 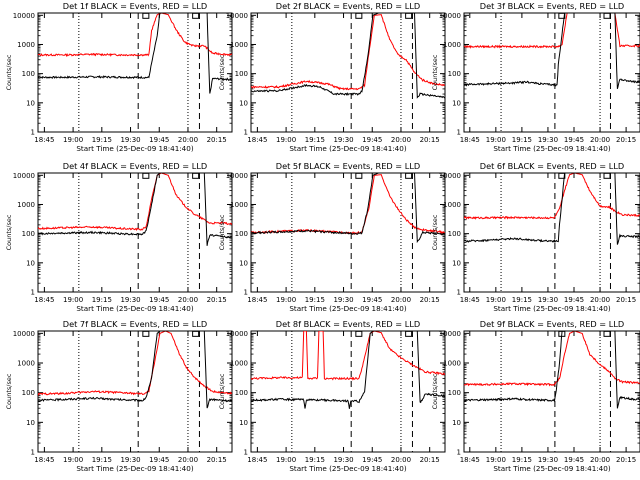 I want to click on panel-title: Det 2f BLACK = Events, RED = LLD, so click(x=348, y=6).